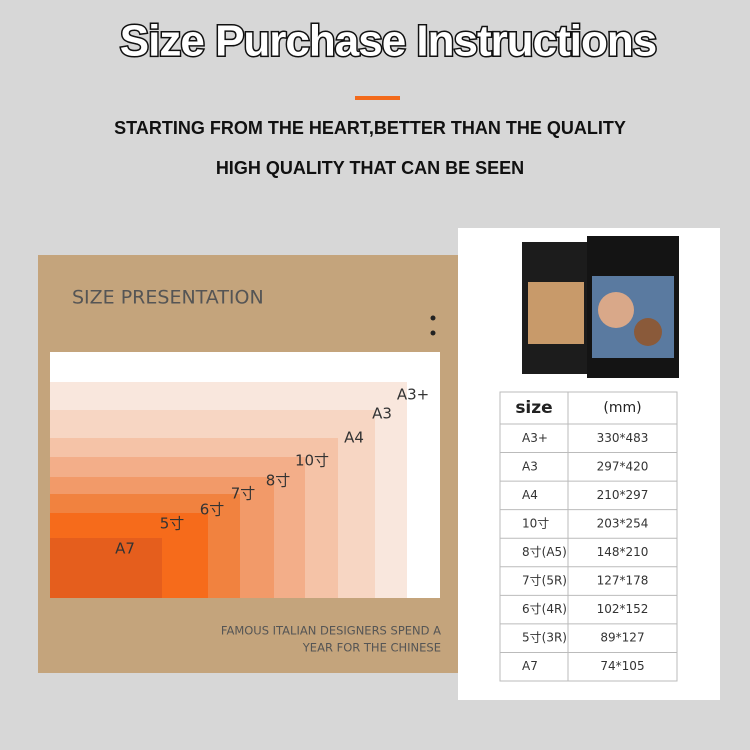 The height and width of the screenshot is (750, 750). Describe the element at coordinates (623, 523) in the screenshot. I see `table-cell: 203*254` at that location.